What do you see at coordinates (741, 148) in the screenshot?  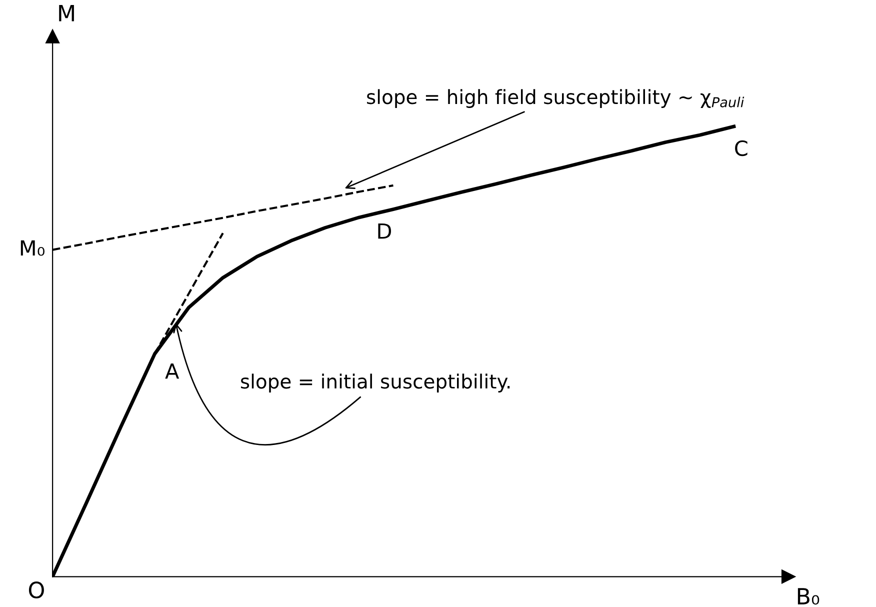 I see `annotation: C` at bounding box center [741, 148].